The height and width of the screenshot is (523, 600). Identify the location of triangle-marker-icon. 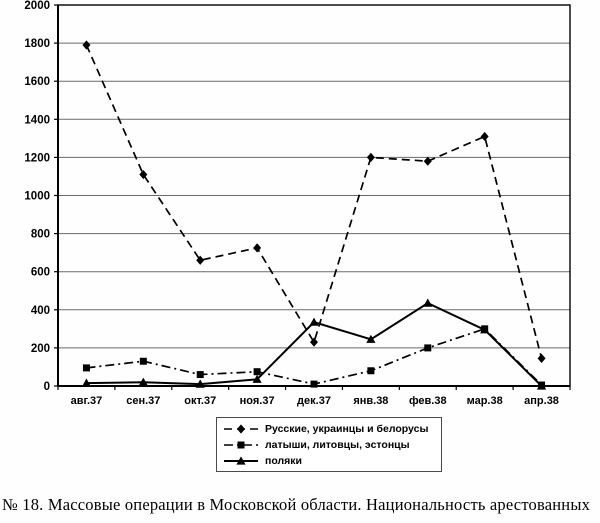
(241, 460).